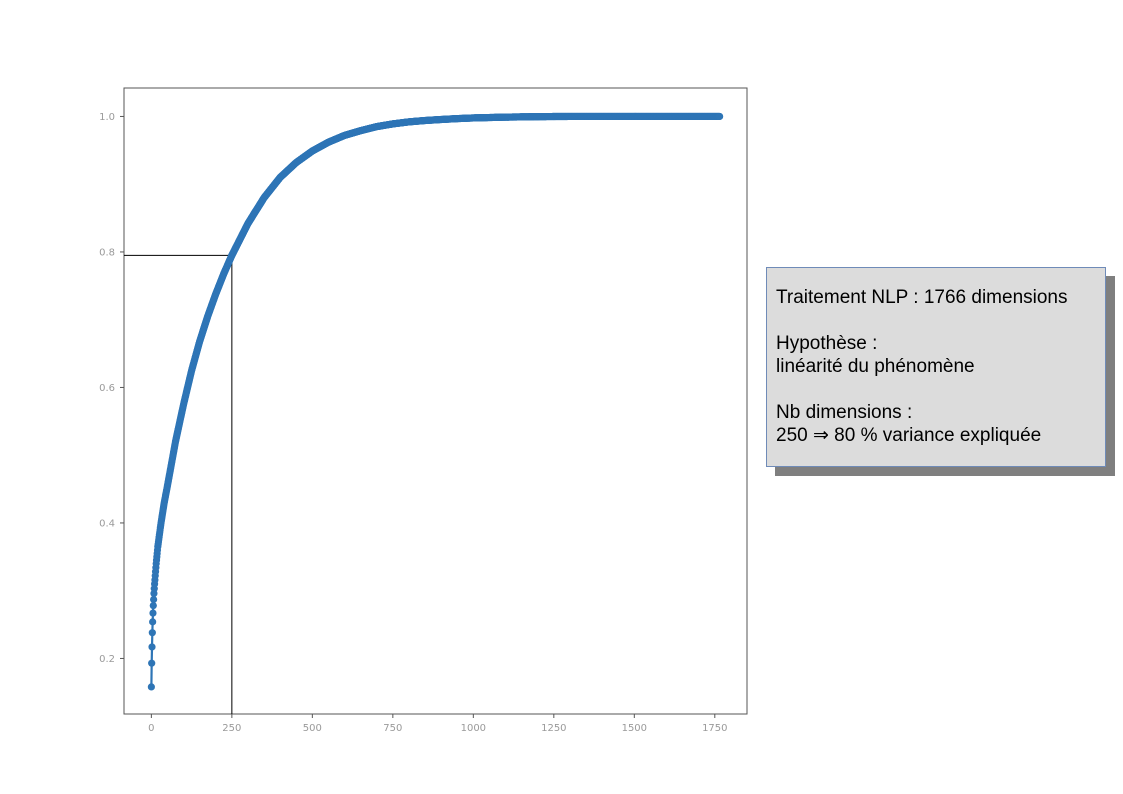 The image size is (1123, 794). What do you see at coordinates (714, 728) in the screenshot?
I see `x-tick-label: 1750` at bounding box center [714, 728].